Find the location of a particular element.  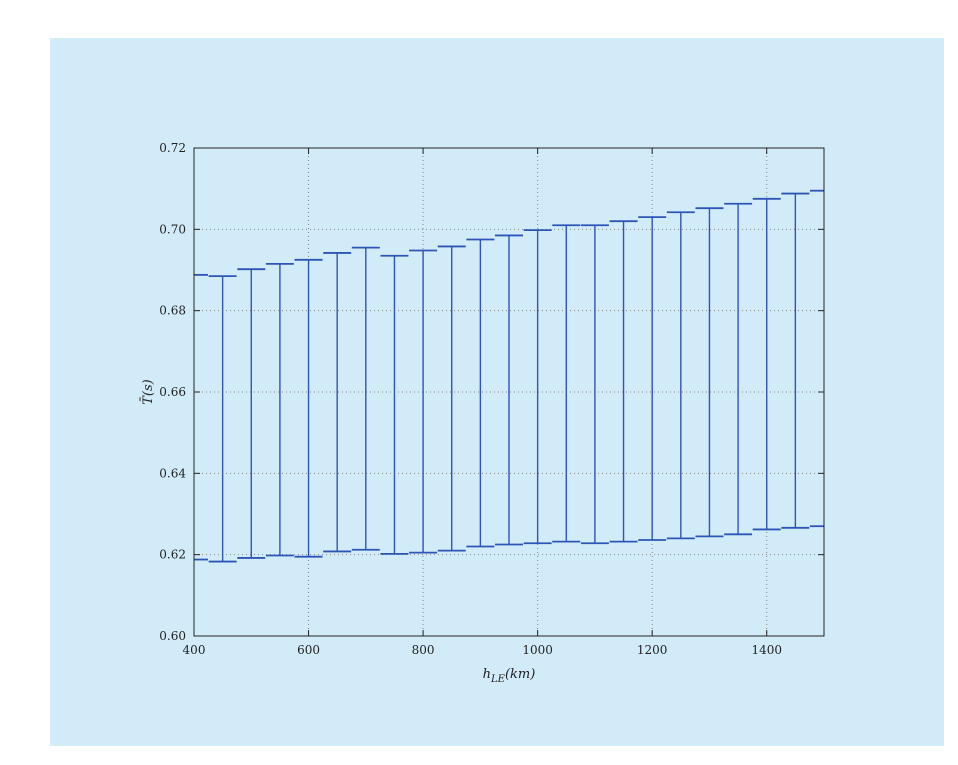

x-label-sub: LE is located at coordinates (498, 679).